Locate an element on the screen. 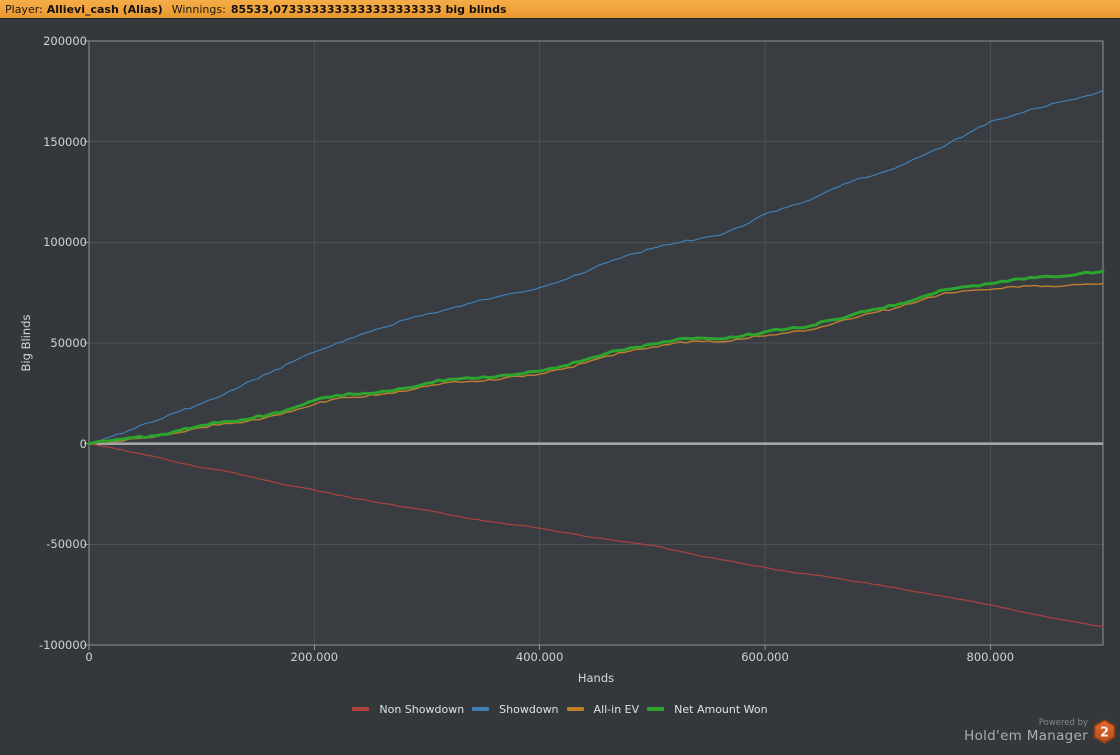 The image size is (1120, 755). y-tick-label: 150000 is located at coordinates (65, 141).